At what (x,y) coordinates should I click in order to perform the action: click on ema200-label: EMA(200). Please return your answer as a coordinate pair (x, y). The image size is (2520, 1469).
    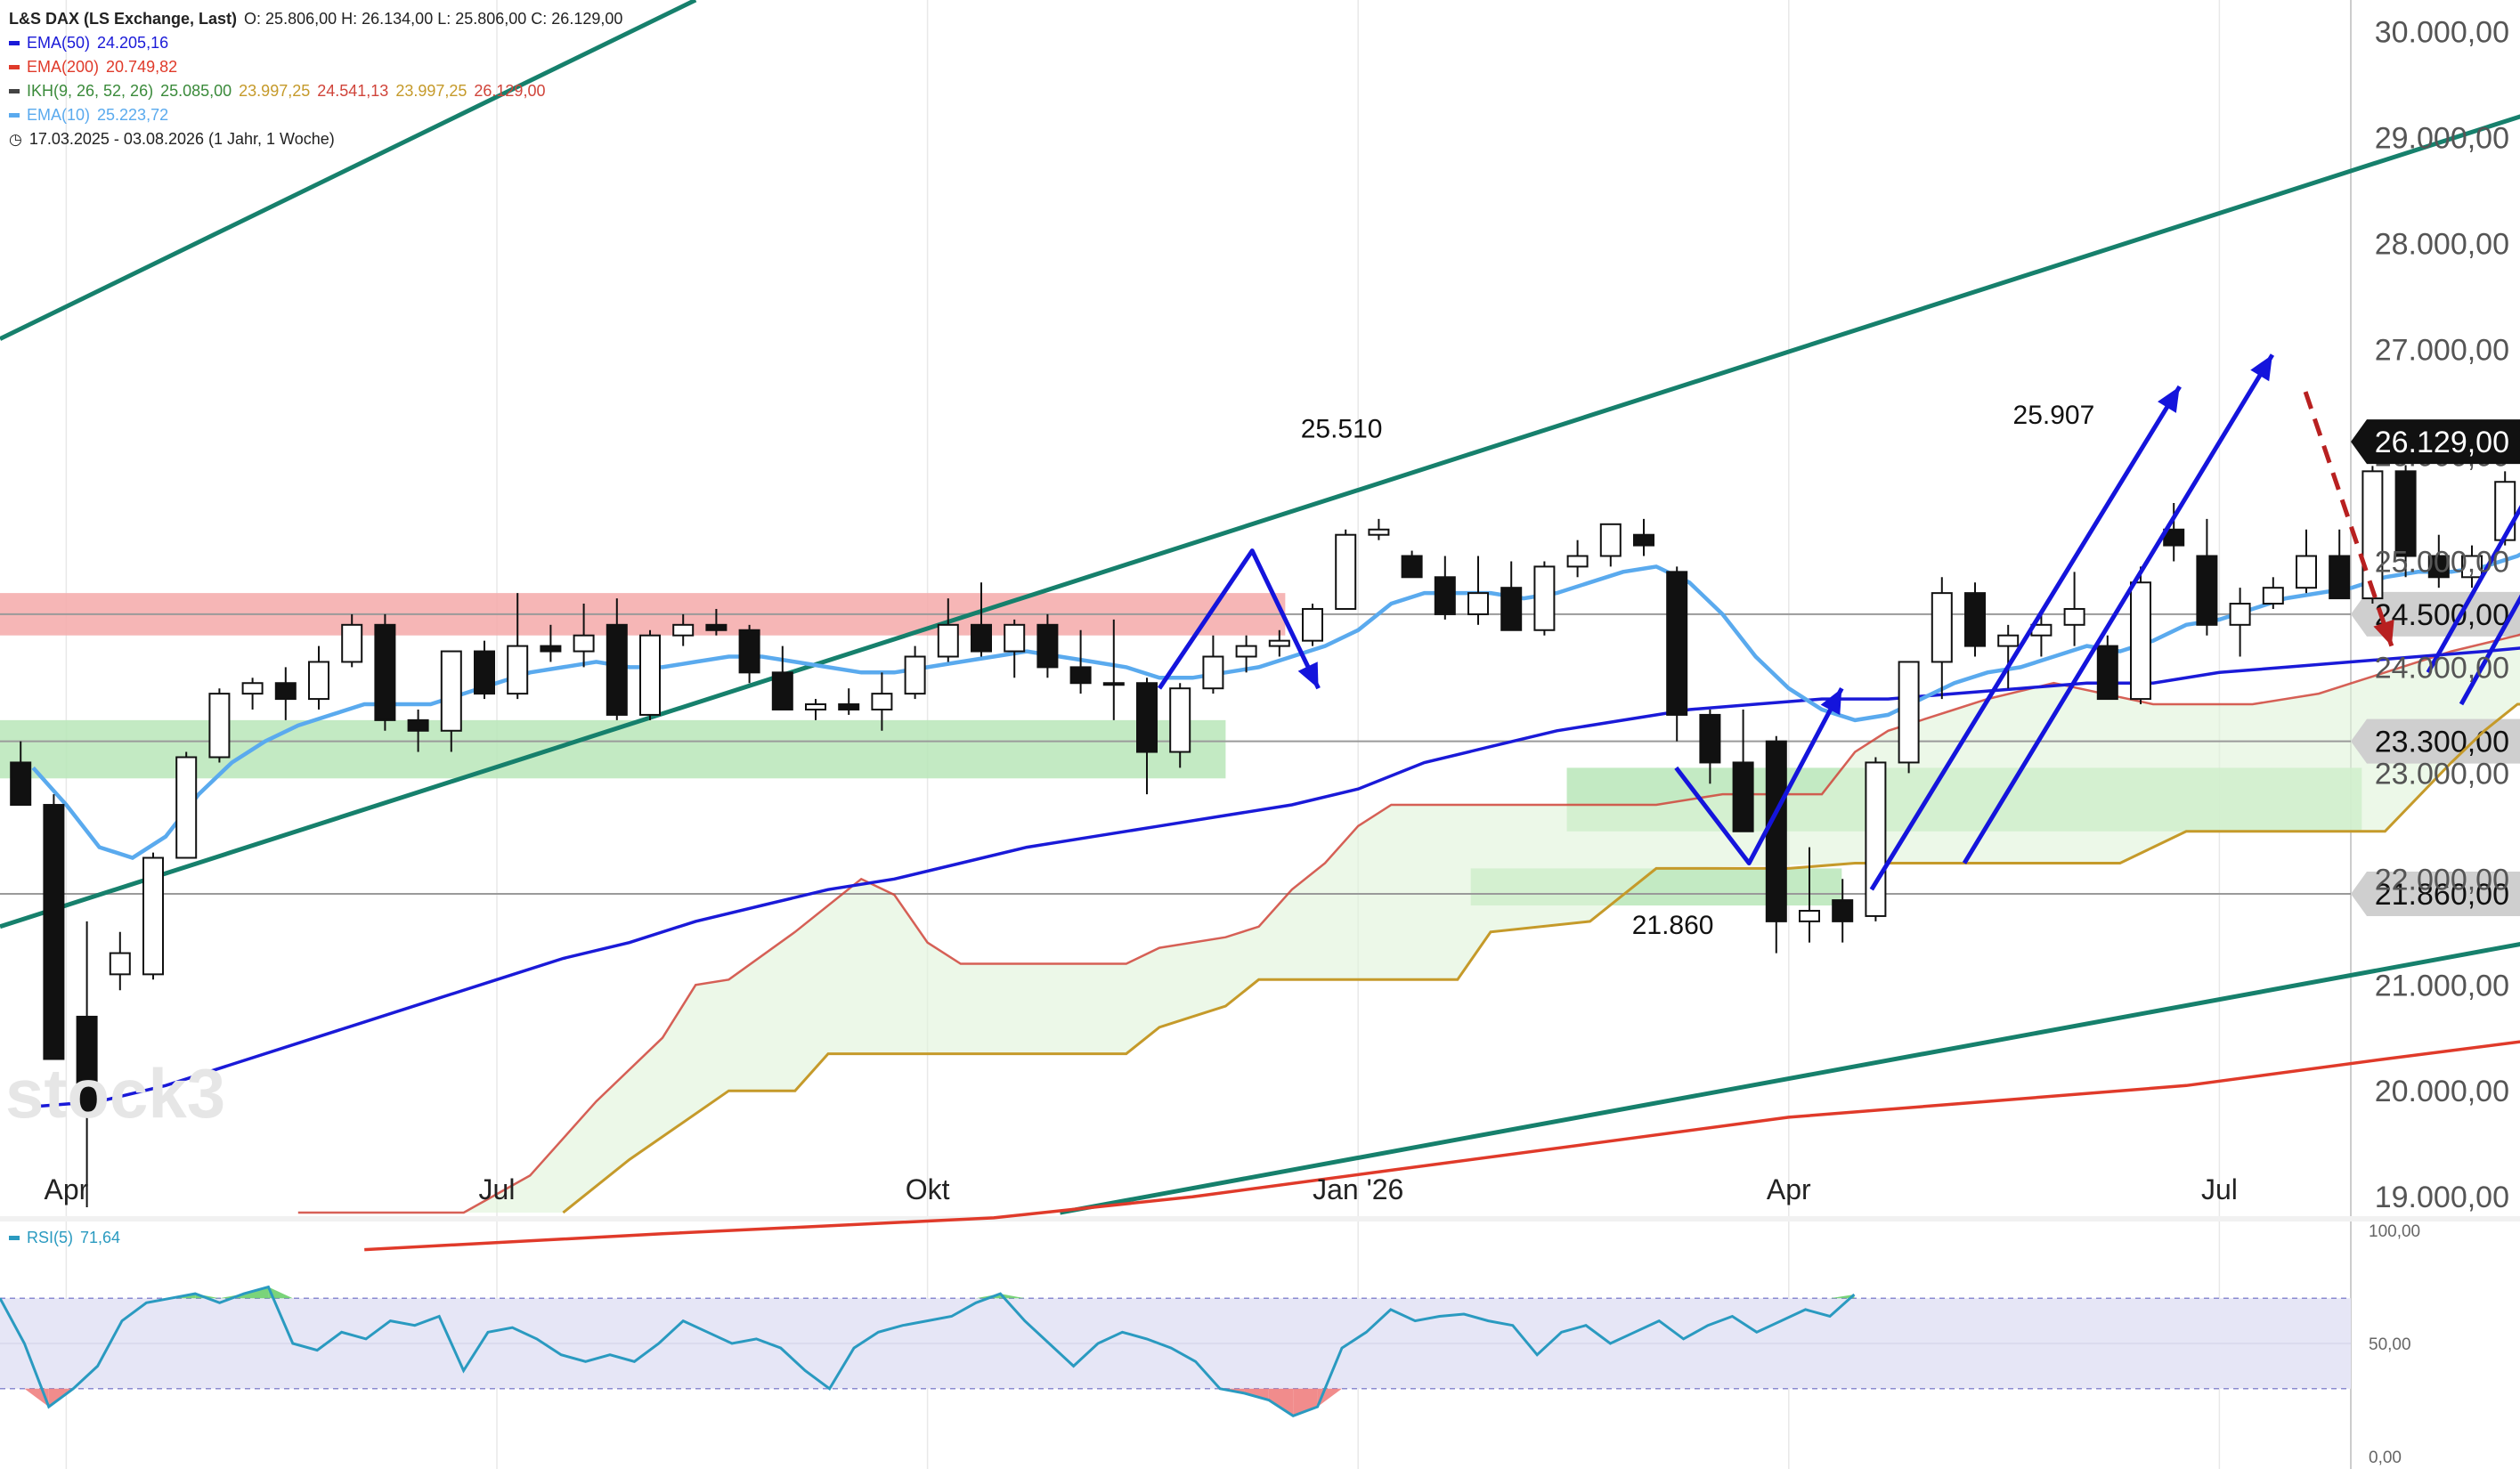
    Looking at the image, I should click on (63, 67).